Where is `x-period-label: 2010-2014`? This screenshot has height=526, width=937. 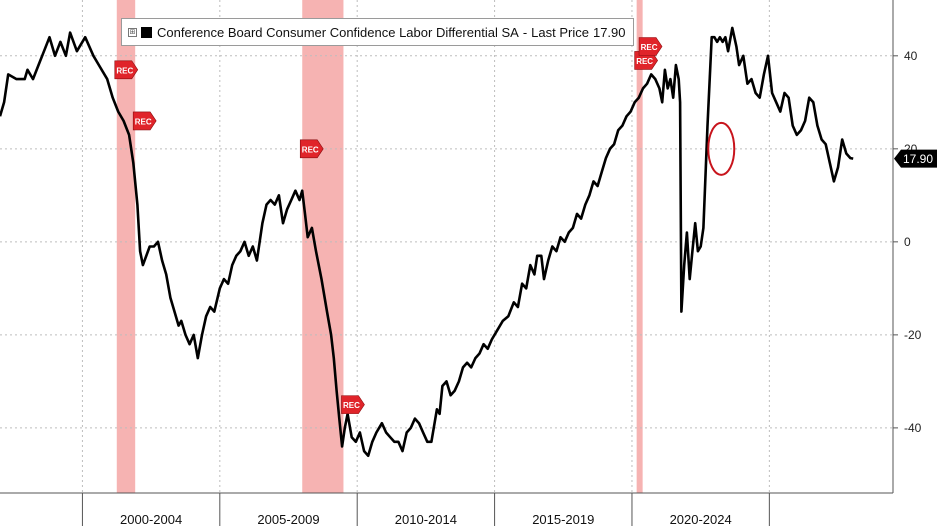 x-period-label: 2010-2014 is located at coordinates (426, 519).